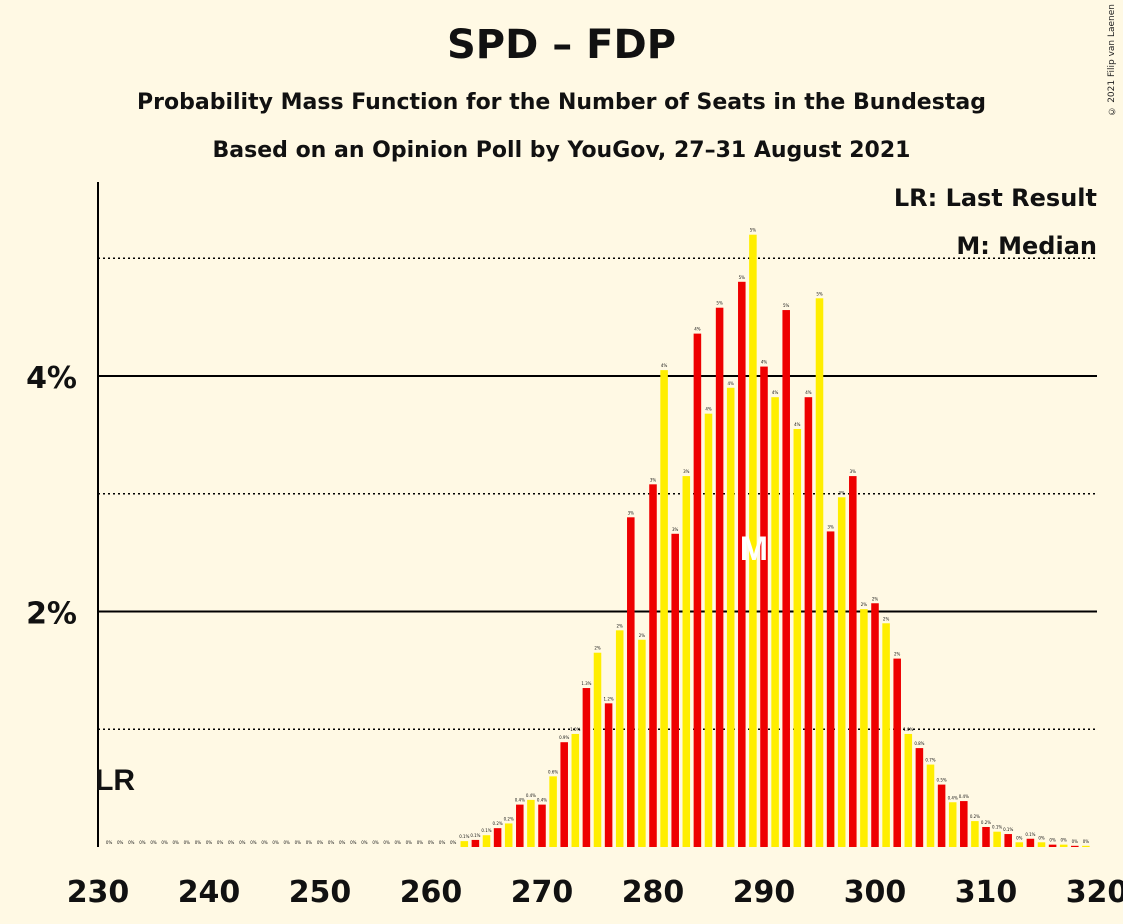 Image resolution: width=1123 pixels, height=924 pixels. I want to click on bar-label-seat-264: 0.1%, so click(475, 835).